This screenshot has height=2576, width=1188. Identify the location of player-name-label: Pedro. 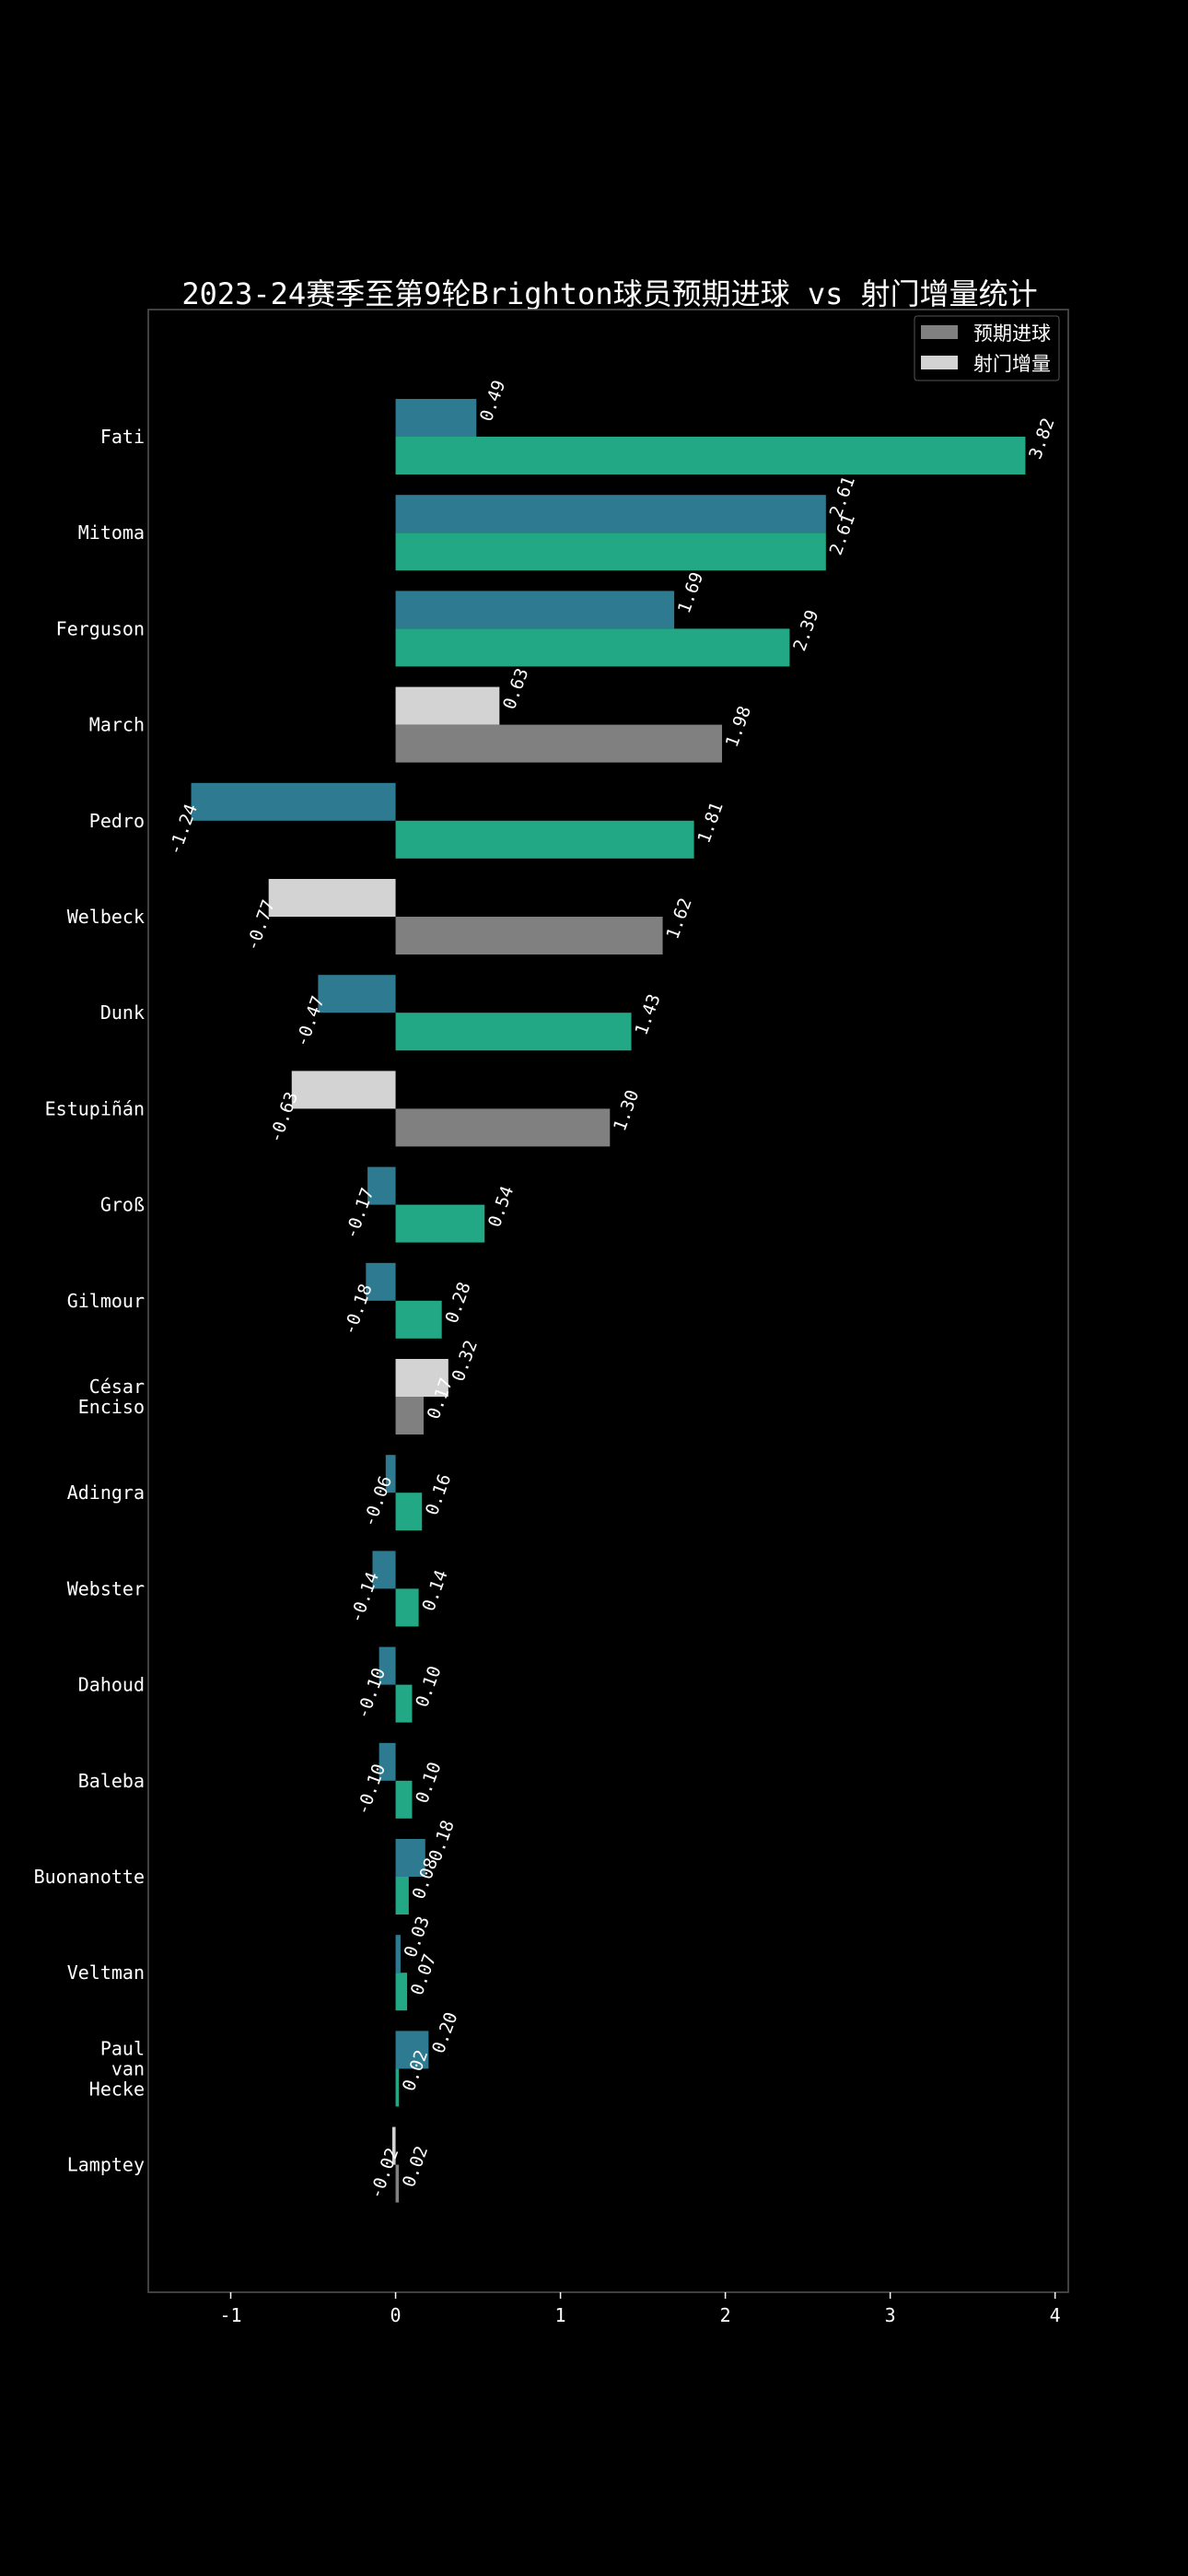
(117, 821).